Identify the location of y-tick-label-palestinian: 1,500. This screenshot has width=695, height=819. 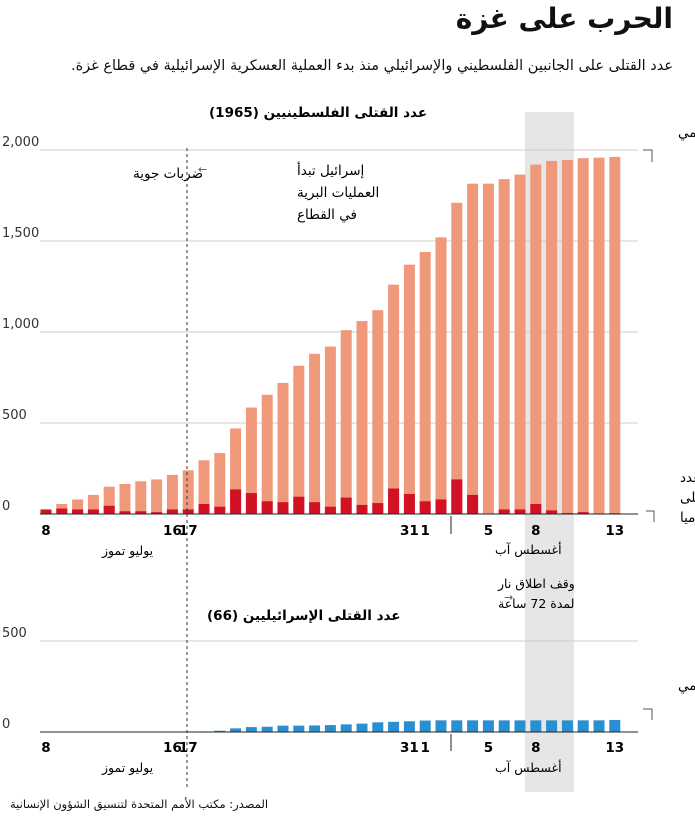
(20, 233).